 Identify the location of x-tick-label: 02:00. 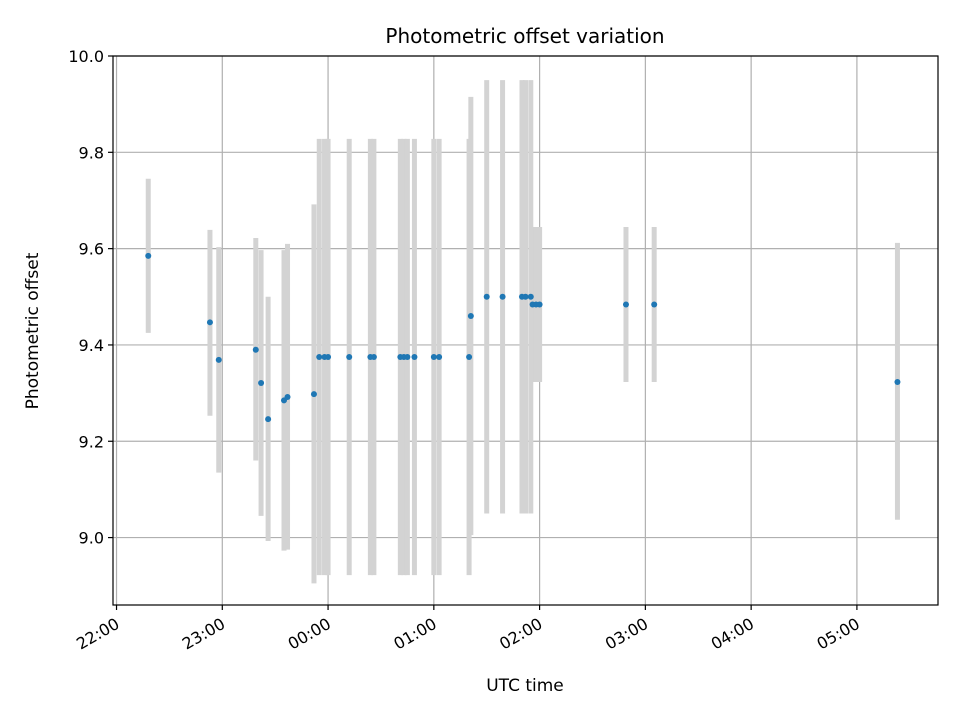
(520, 634).